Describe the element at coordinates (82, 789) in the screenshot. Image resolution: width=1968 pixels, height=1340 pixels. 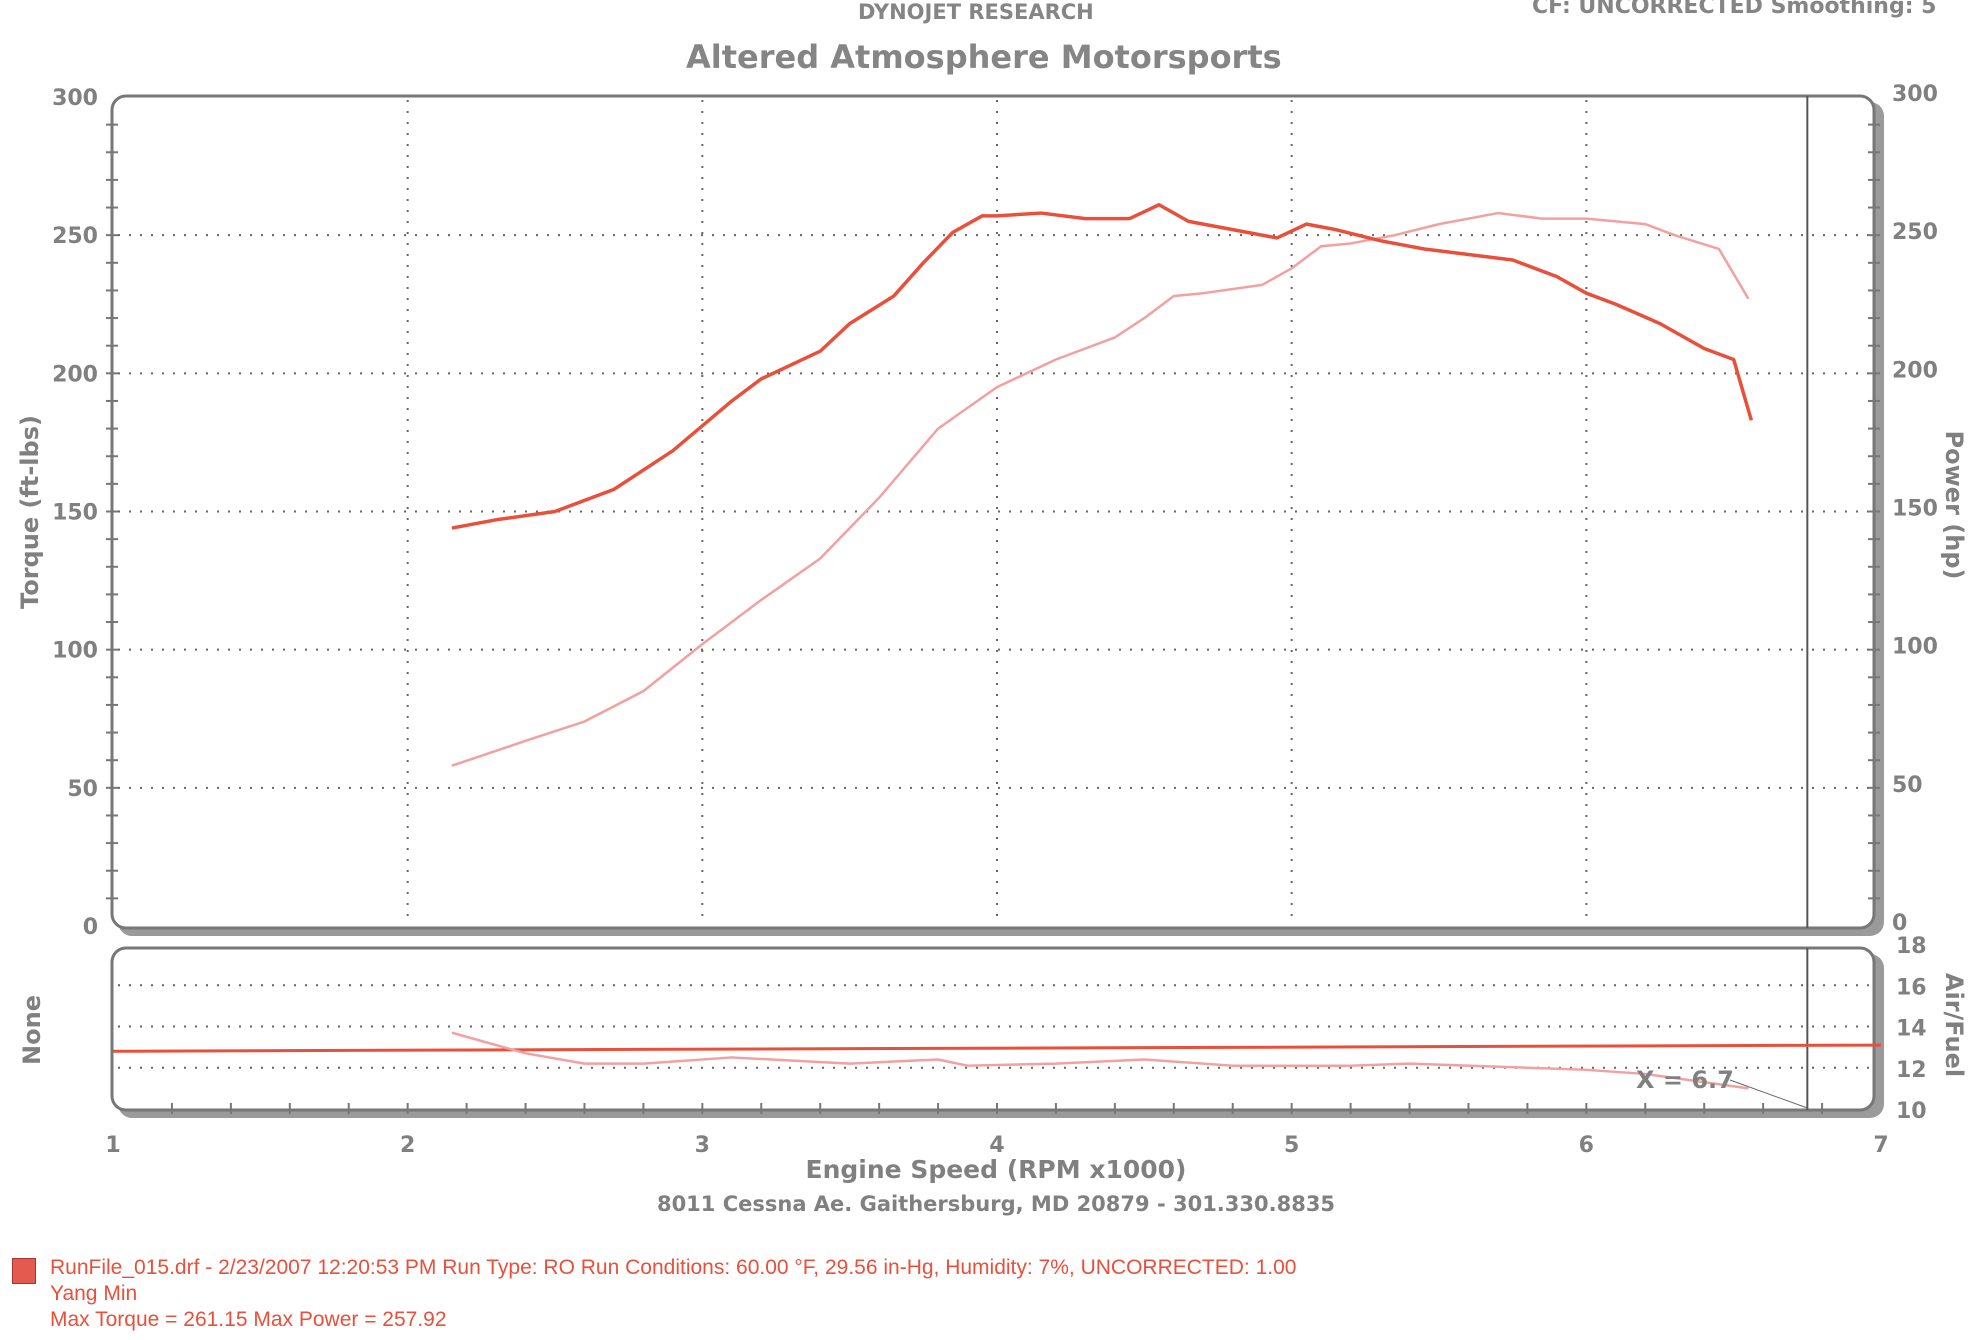
I see `y-tick-label: 50` at that location.